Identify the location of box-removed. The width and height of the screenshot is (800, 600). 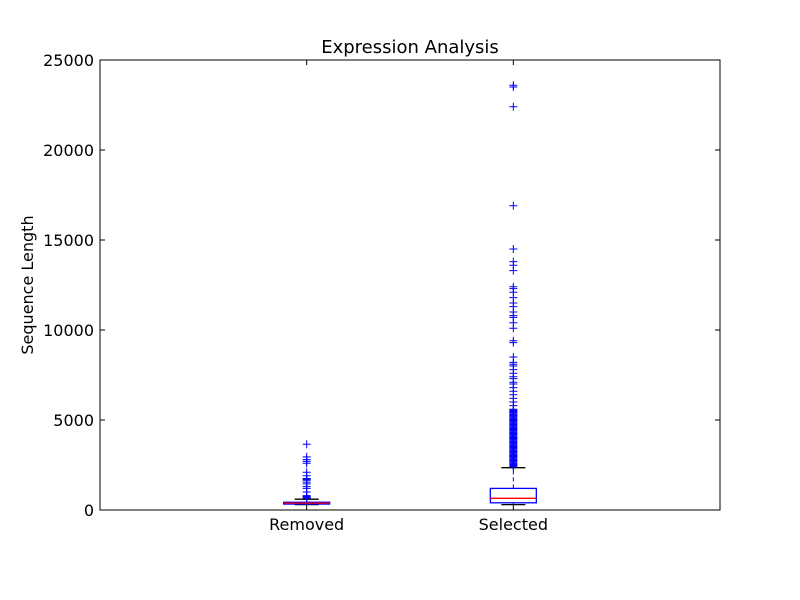
(307, 473).